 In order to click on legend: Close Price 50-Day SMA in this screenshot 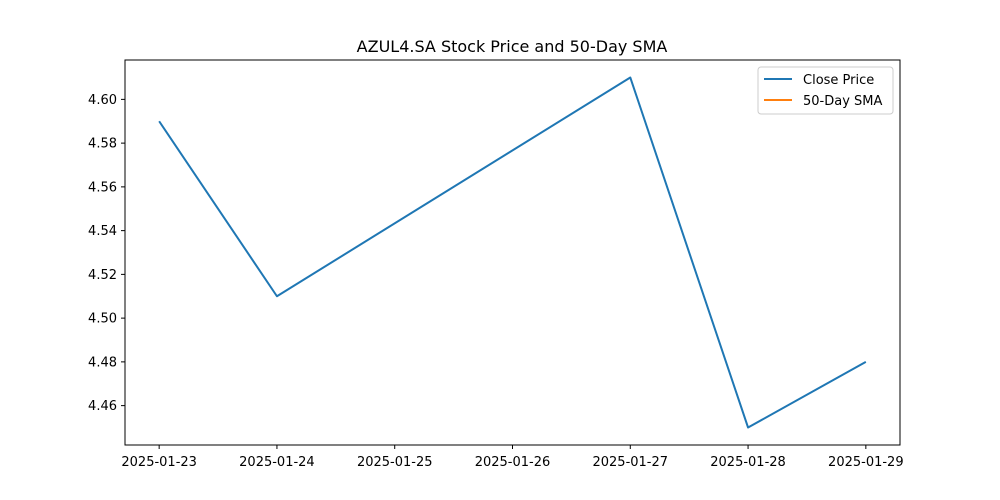, I will do `click(825, 90)`.